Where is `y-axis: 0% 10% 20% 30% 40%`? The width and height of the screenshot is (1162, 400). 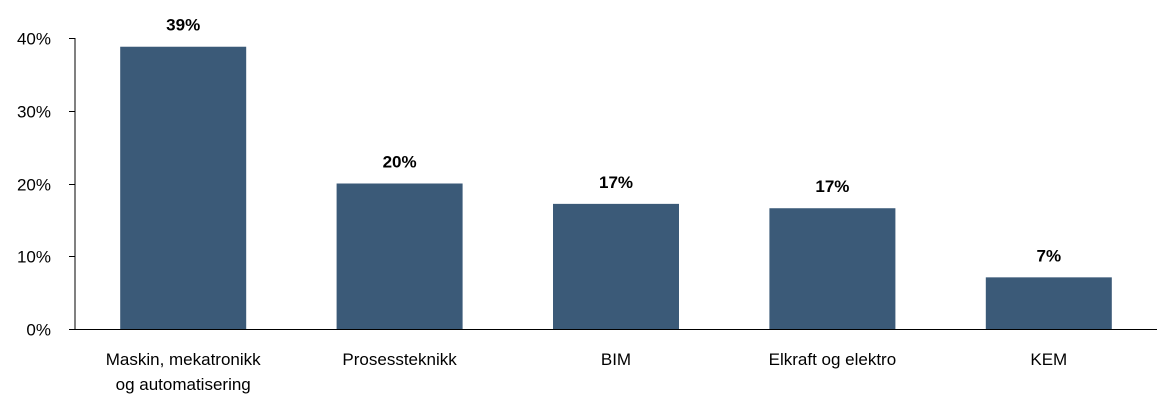 y-axis: 0% 10% 20% 30% 40% is located at coordinates (46, 185).